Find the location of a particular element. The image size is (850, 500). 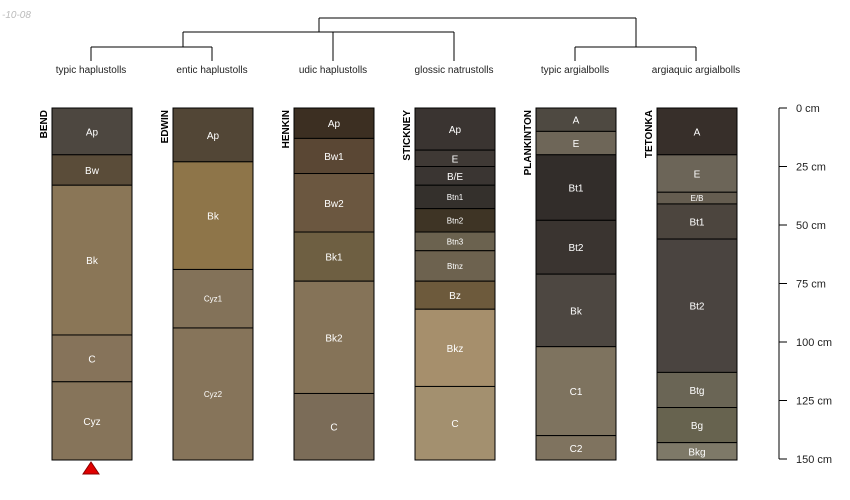

horizon-btg is located at coordinates (697, 390).